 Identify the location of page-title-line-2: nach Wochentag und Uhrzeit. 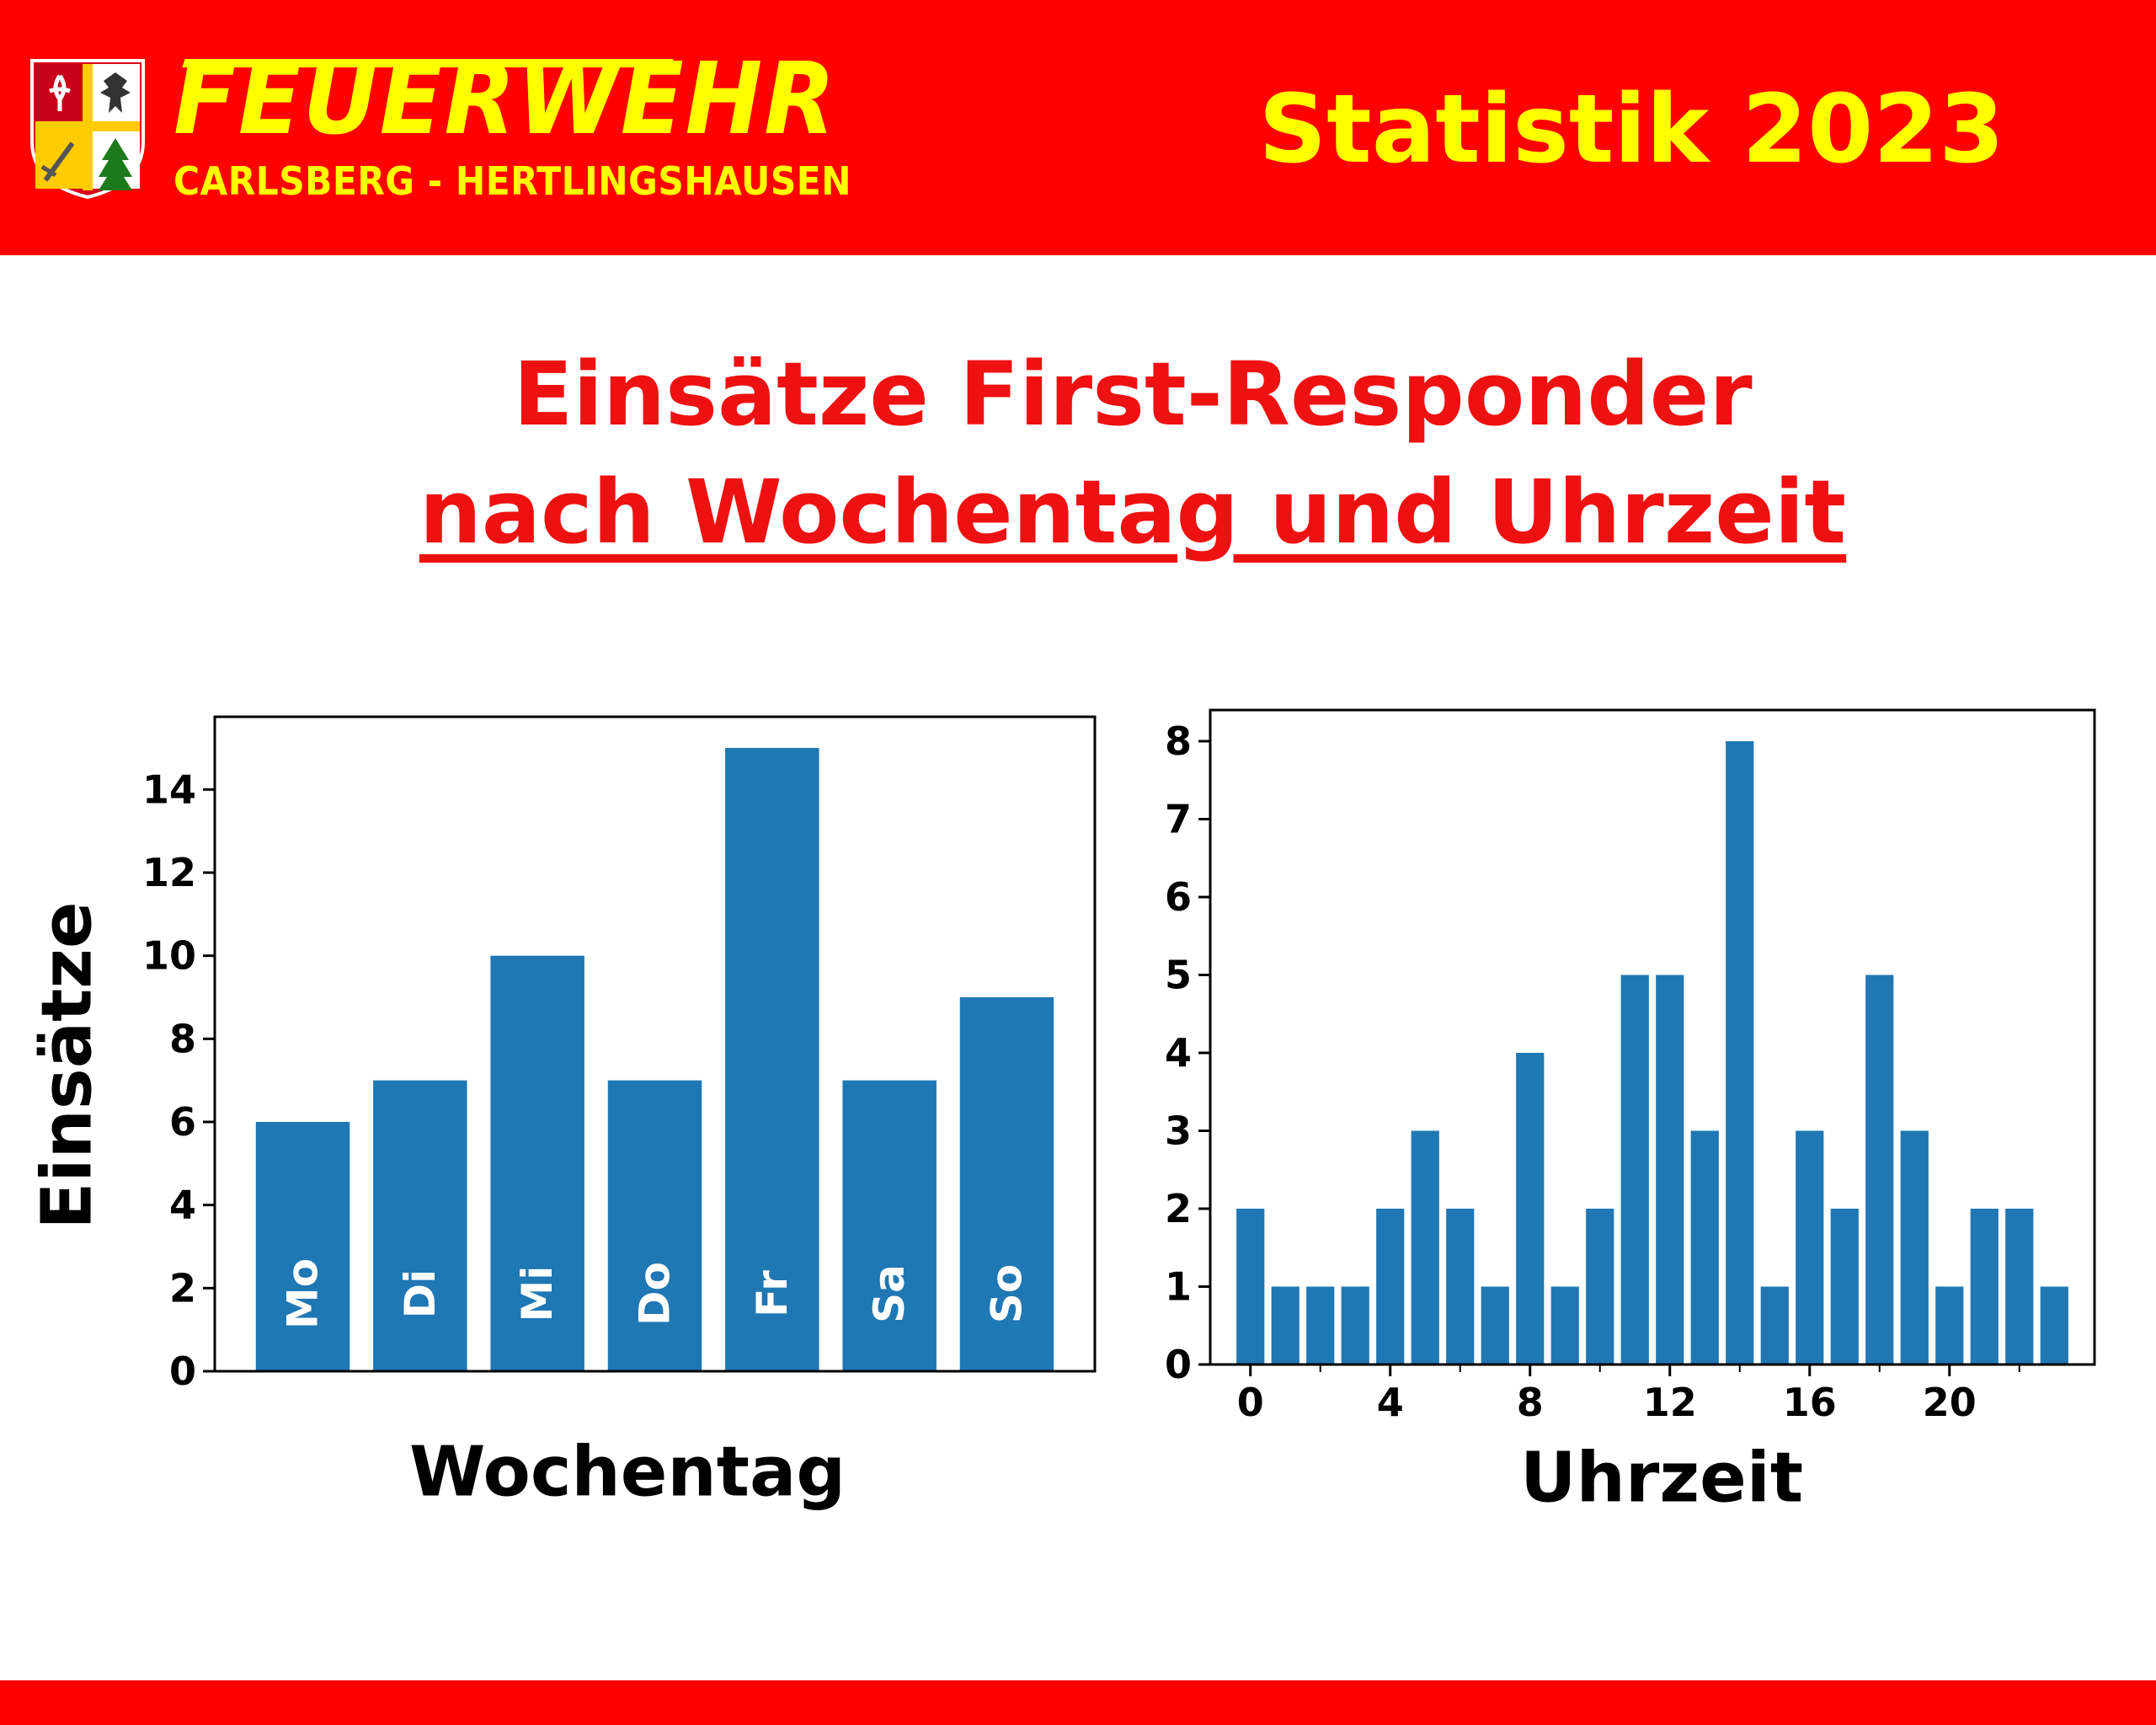
(1133, 512).